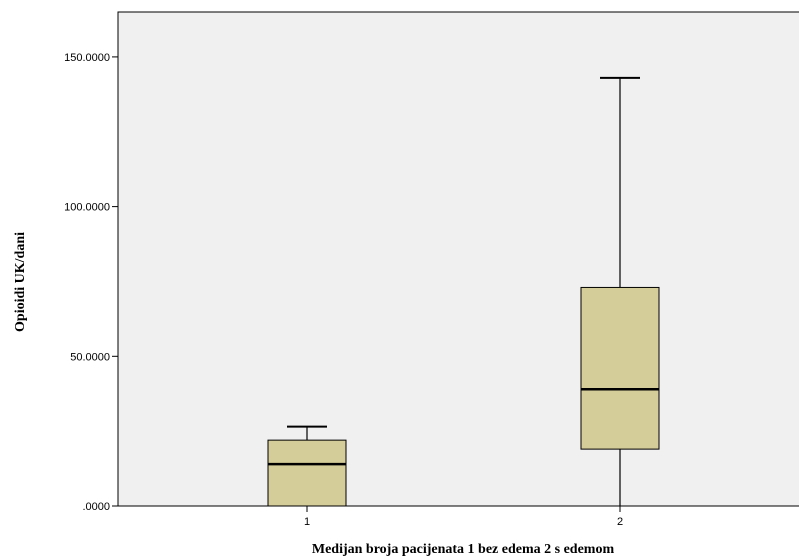  I want to click on y-axis: .0000 50.0000 100.0000 150.0000, so click(91, 282).